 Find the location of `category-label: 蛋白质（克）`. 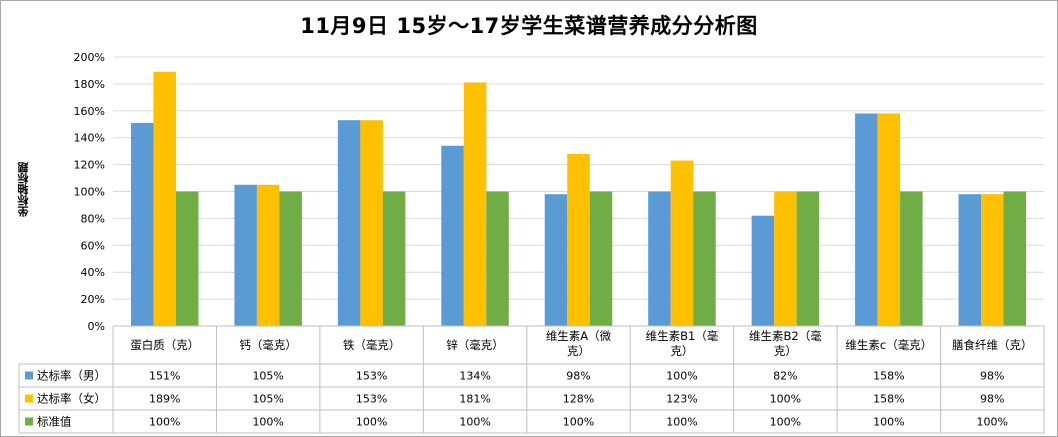

category-label: 蛋白质（克） is located at coordinates (164, 345).